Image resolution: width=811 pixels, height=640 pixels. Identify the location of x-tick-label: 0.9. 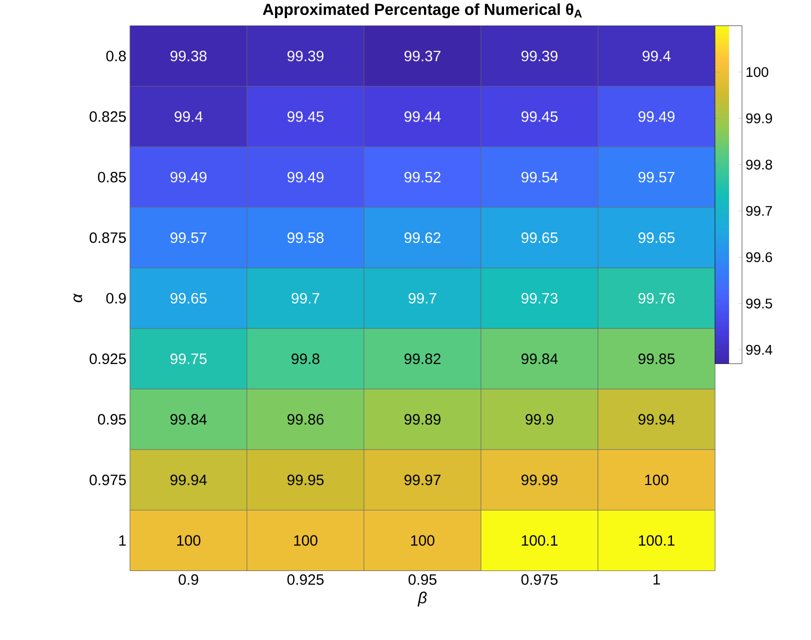
(188, 579).